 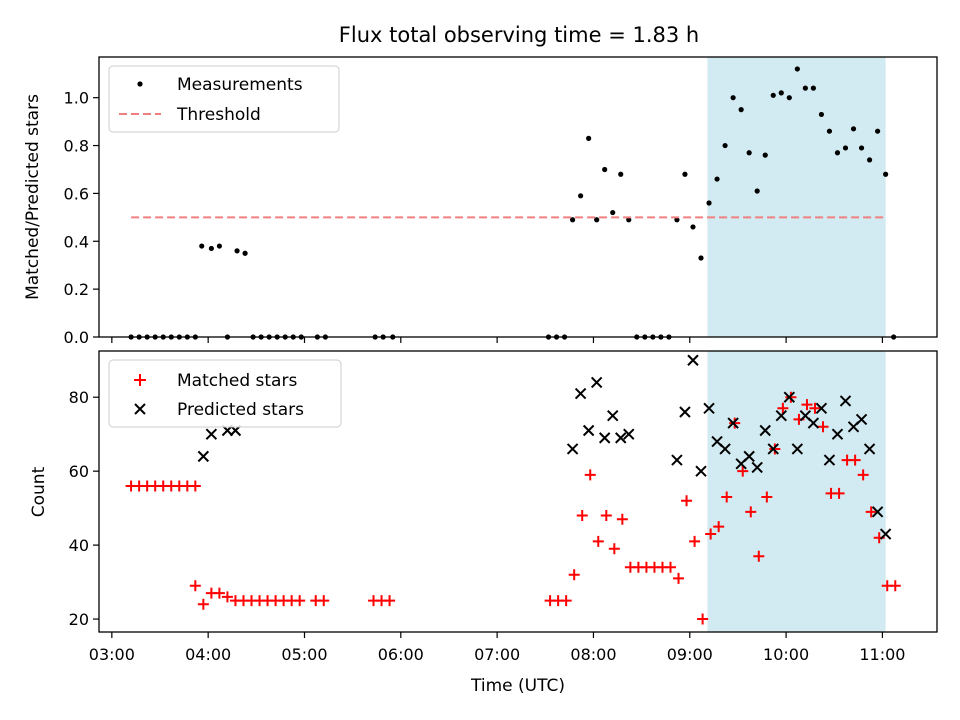 I want to click on y-tick-label: 60, so click(x=79, y=471).